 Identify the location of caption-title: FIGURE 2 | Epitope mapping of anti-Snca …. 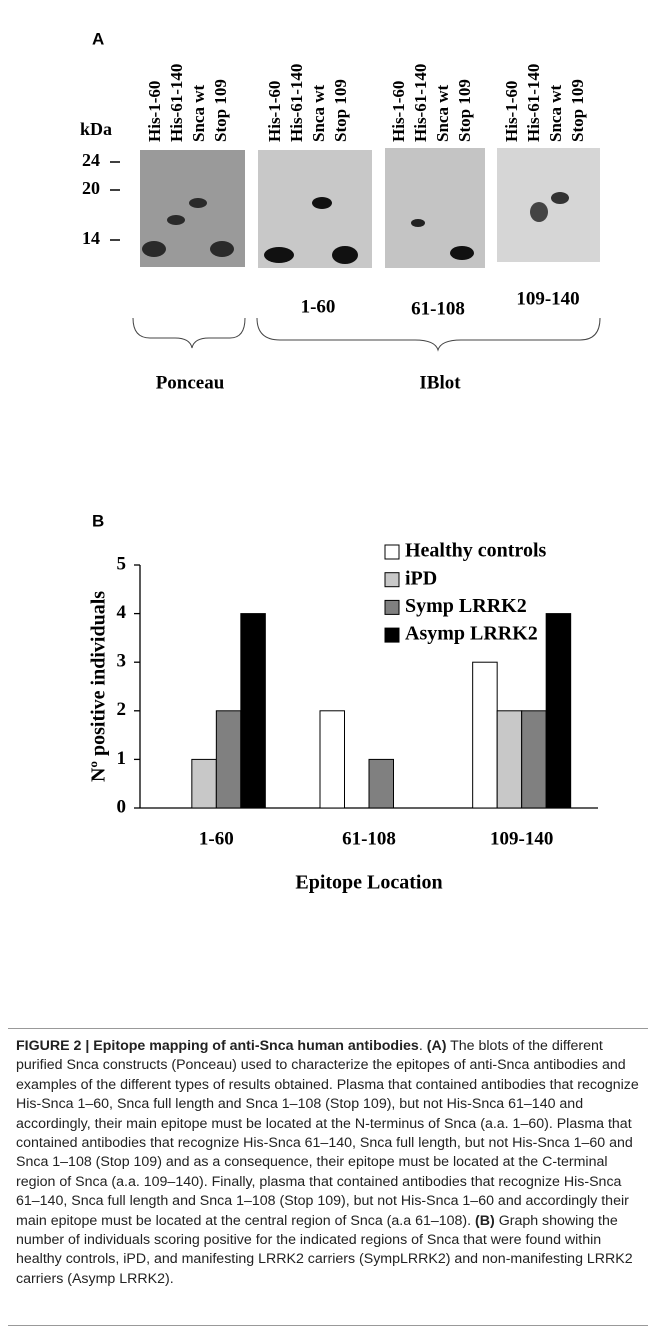
(217, 1046).